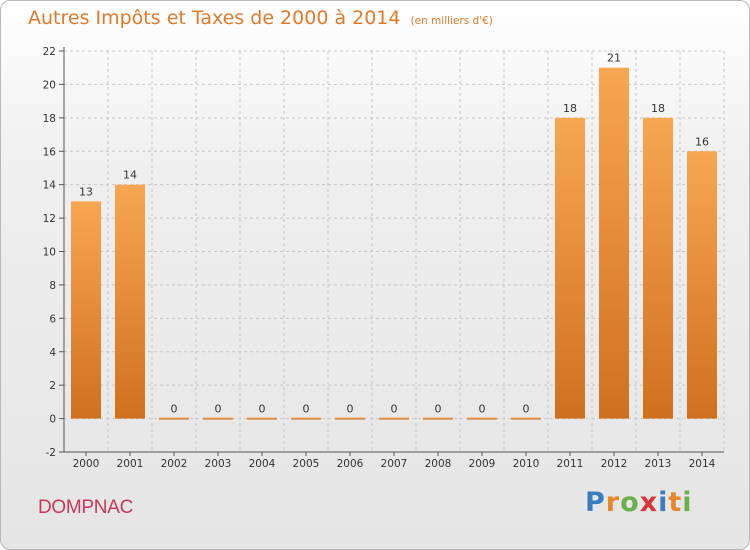  I want to click on proxiti-logo: Proxiti, so click(639, 502).